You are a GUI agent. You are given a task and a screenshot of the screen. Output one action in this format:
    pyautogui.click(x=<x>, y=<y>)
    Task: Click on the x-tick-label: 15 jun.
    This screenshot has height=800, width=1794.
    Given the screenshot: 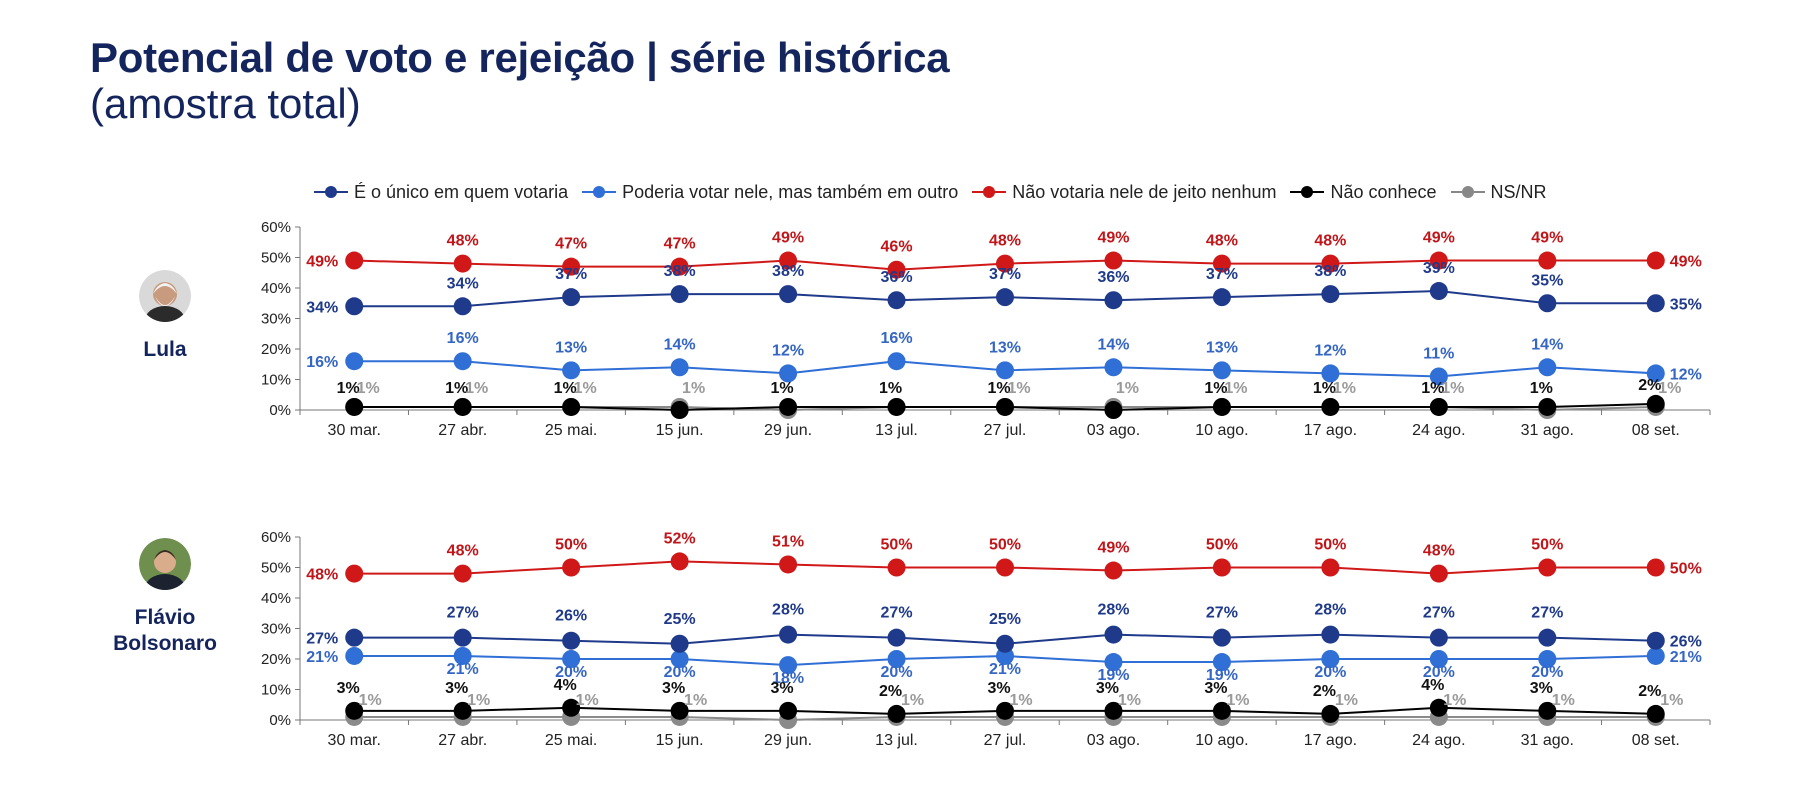 What is the action you would take?
    pyautogui.click(x=680, y=430)
    